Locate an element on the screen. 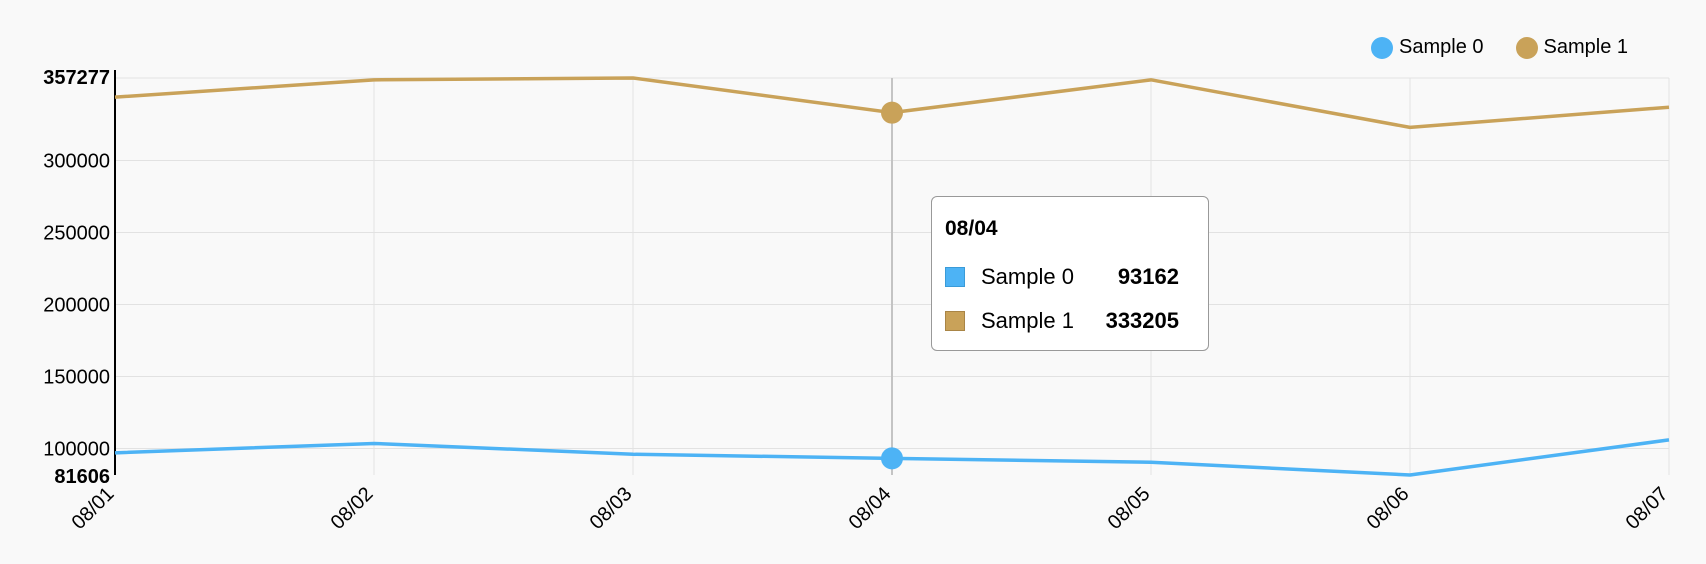 The width and height of the screenshot is (1706, 564). x-tick-label: 08/07 is located at coordinates (1647, 508).